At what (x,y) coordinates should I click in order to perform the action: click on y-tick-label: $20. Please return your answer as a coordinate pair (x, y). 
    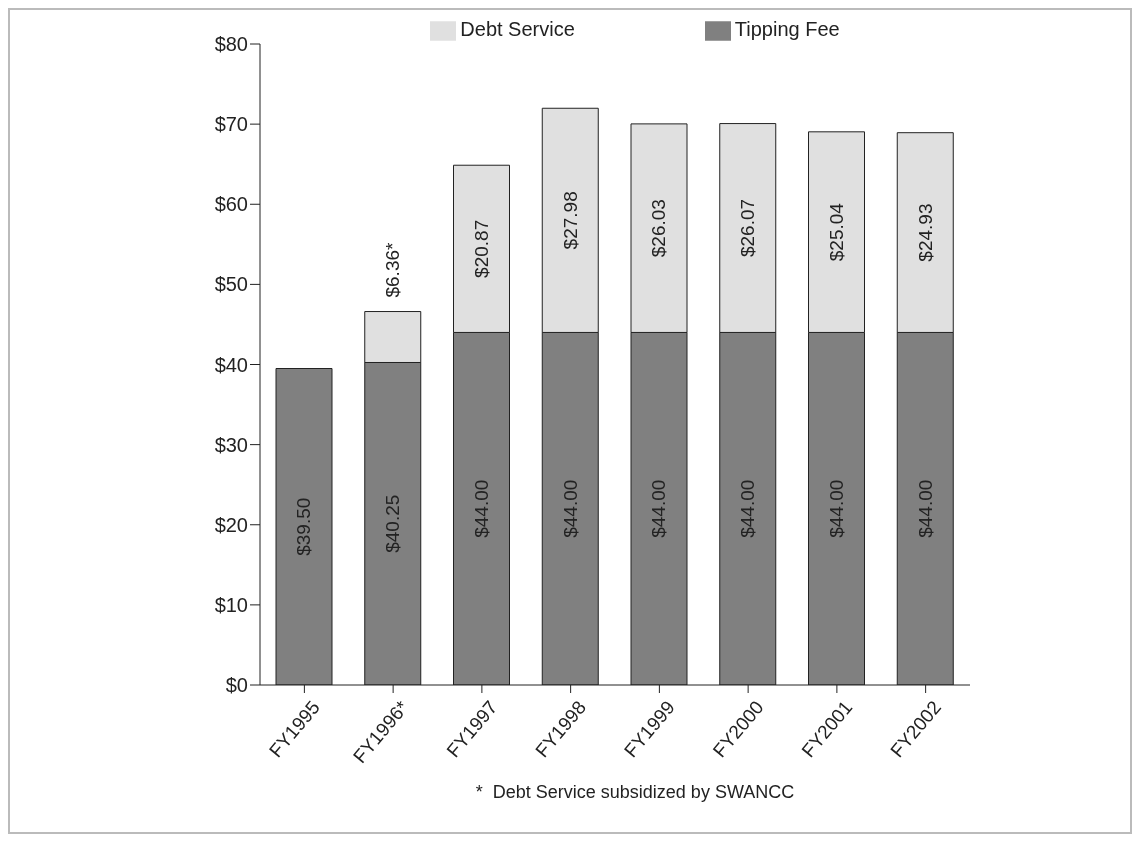
    Looking at the image, I should click on (231, 524).